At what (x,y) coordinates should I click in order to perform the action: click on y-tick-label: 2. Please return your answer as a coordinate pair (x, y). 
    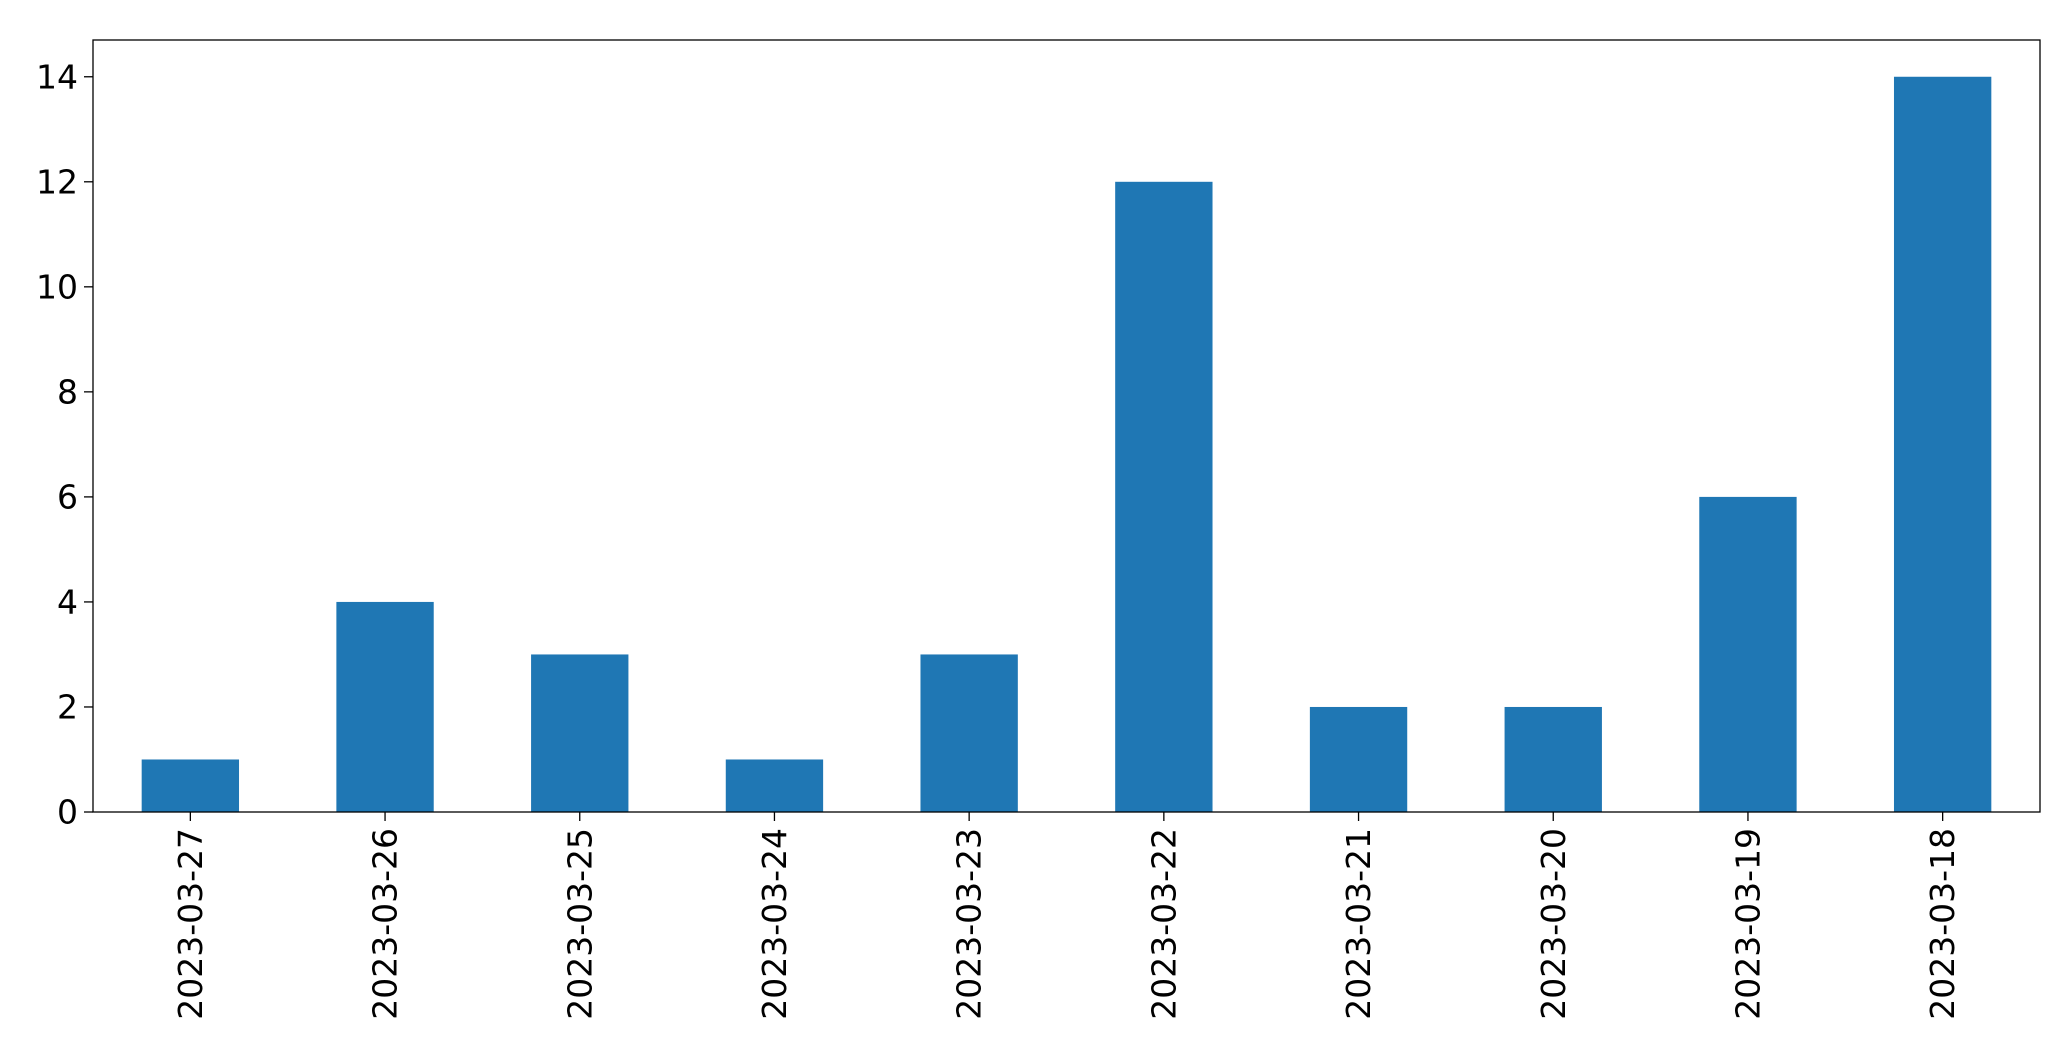
    Looking at the image, I should click on (67, 706).